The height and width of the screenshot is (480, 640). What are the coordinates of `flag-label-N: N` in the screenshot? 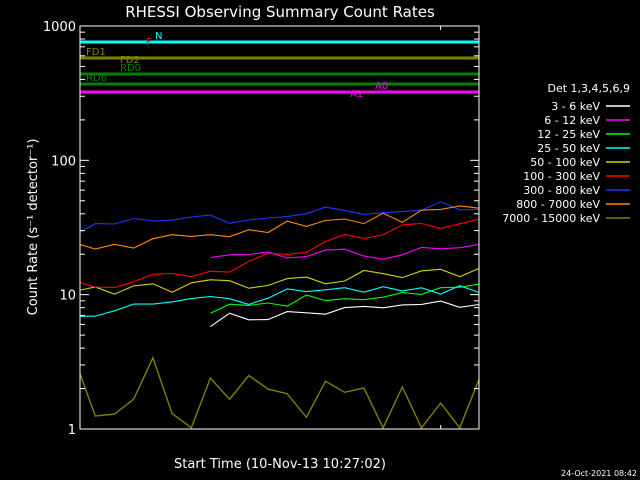 It's located at (158, 36).